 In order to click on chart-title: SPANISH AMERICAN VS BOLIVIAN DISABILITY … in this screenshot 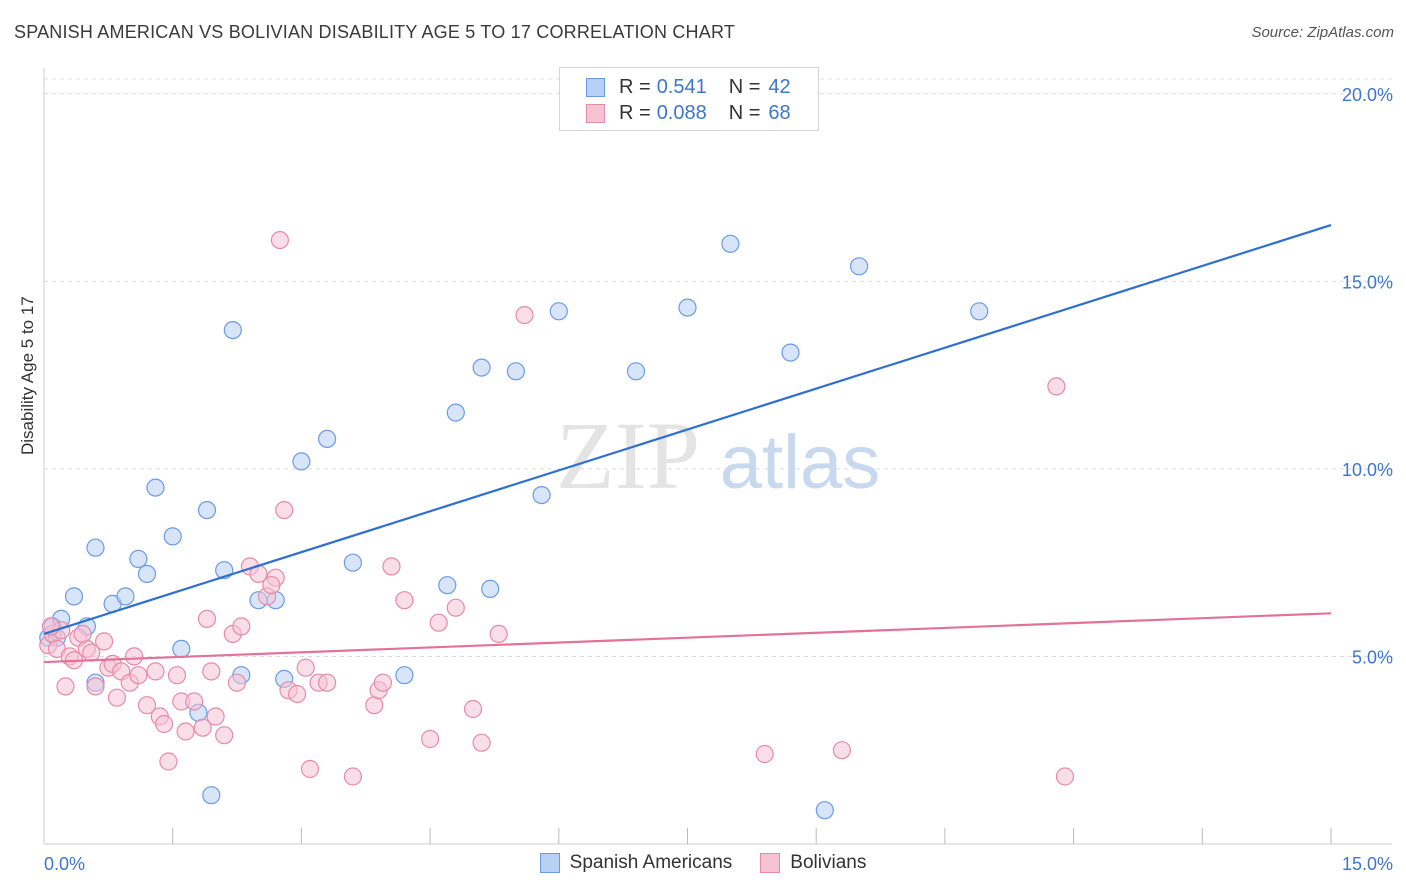, I will do `click(375, 32)`.